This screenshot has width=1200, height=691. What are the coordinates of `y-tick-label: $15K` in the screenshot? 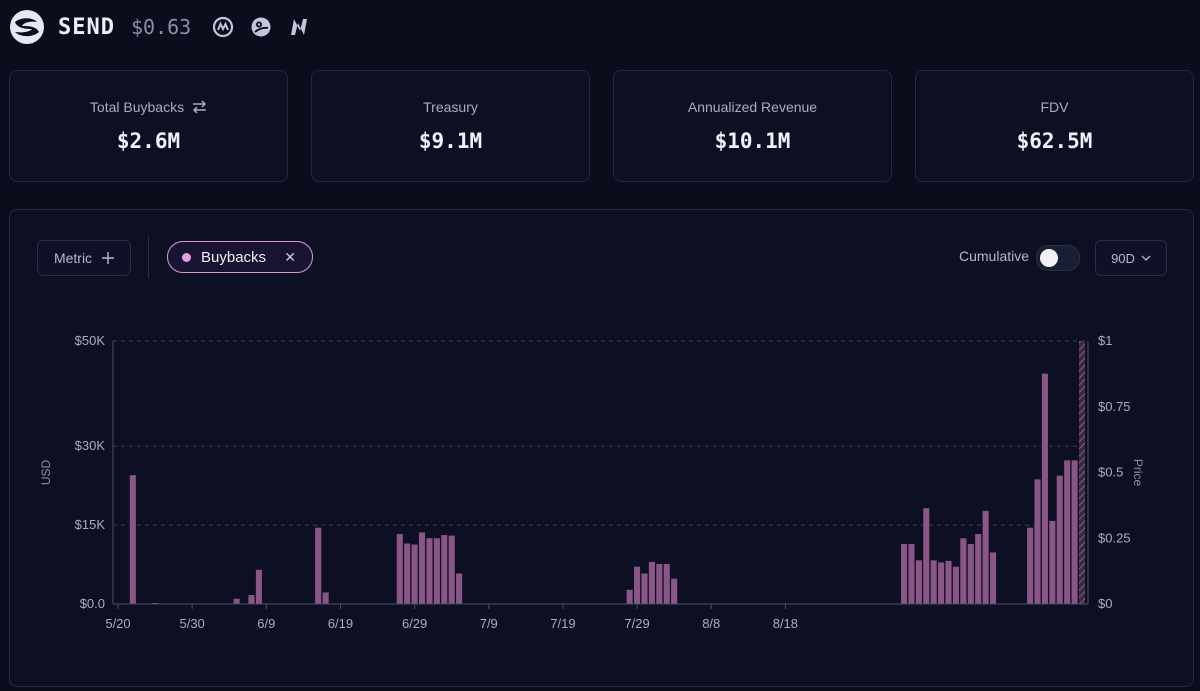 It's located at (90, 524).